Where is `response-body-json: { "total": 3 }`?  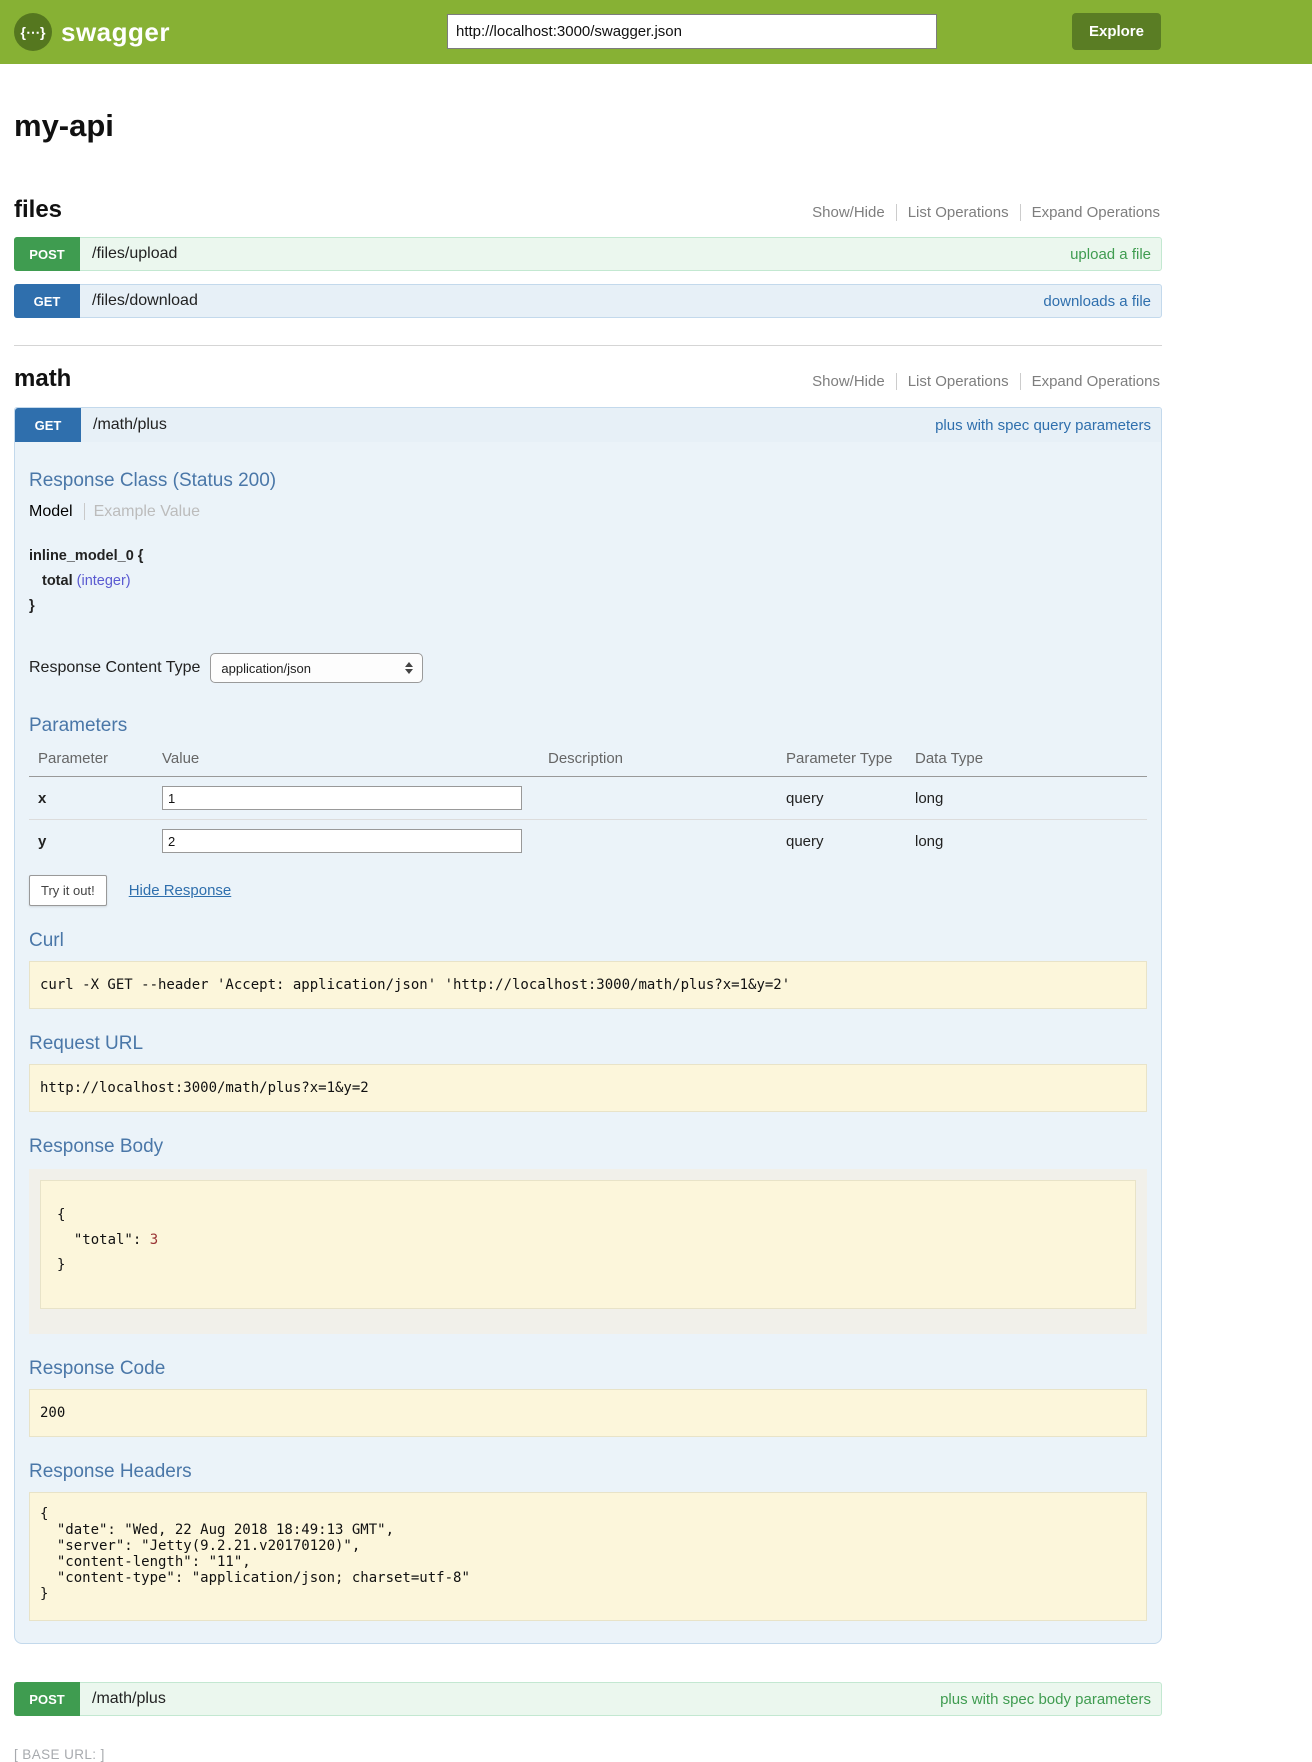 response-body-json: { "total": 3 } is located at coordinates (588, 1244).